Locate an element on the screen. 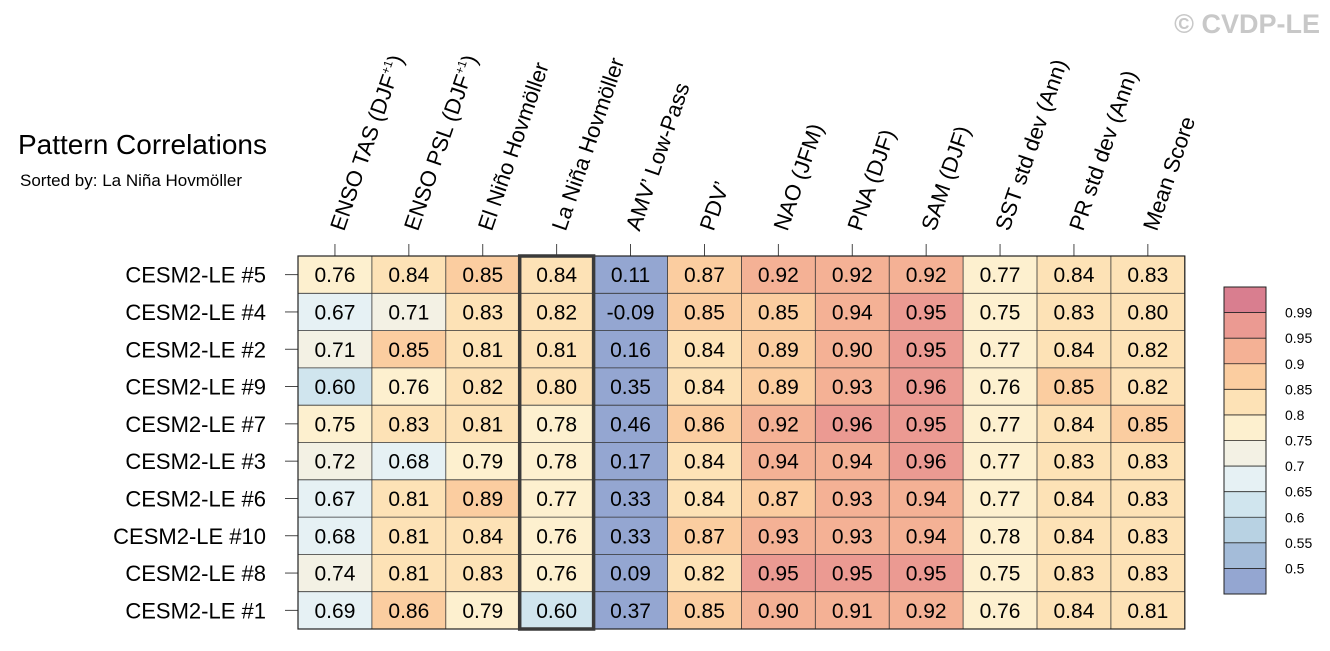 The height and width of the screenshot is (651, 1330). row-label: CESM2-LE #9 is located at coordinates (195, 387).